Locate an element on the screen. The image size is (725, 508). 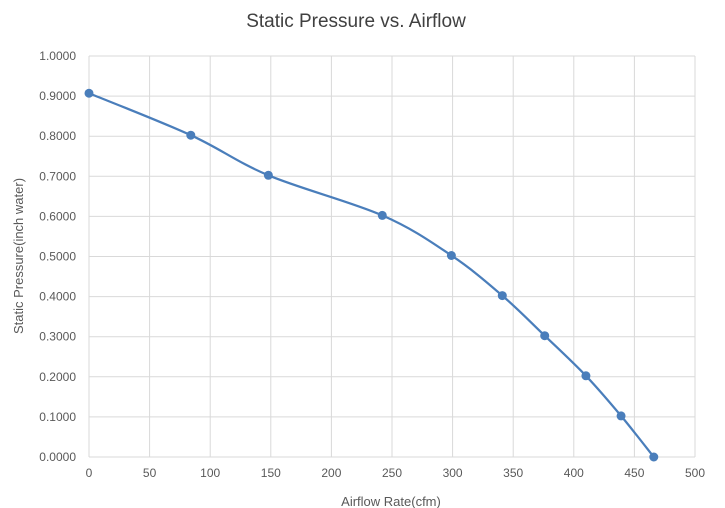
y-tick-label: 0.9000 is located at coordinates (57, 96).